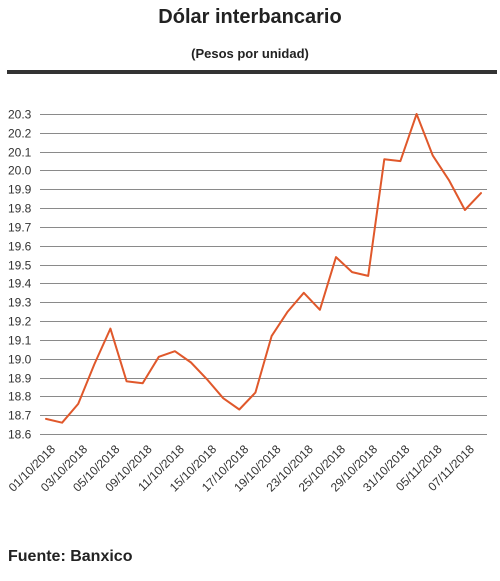 The width and height of the screenshot is (500, 581). Describe the element at coordinates (70, 556) in the screenshot. I see `source-note: Fuente: Banxico` at that location.